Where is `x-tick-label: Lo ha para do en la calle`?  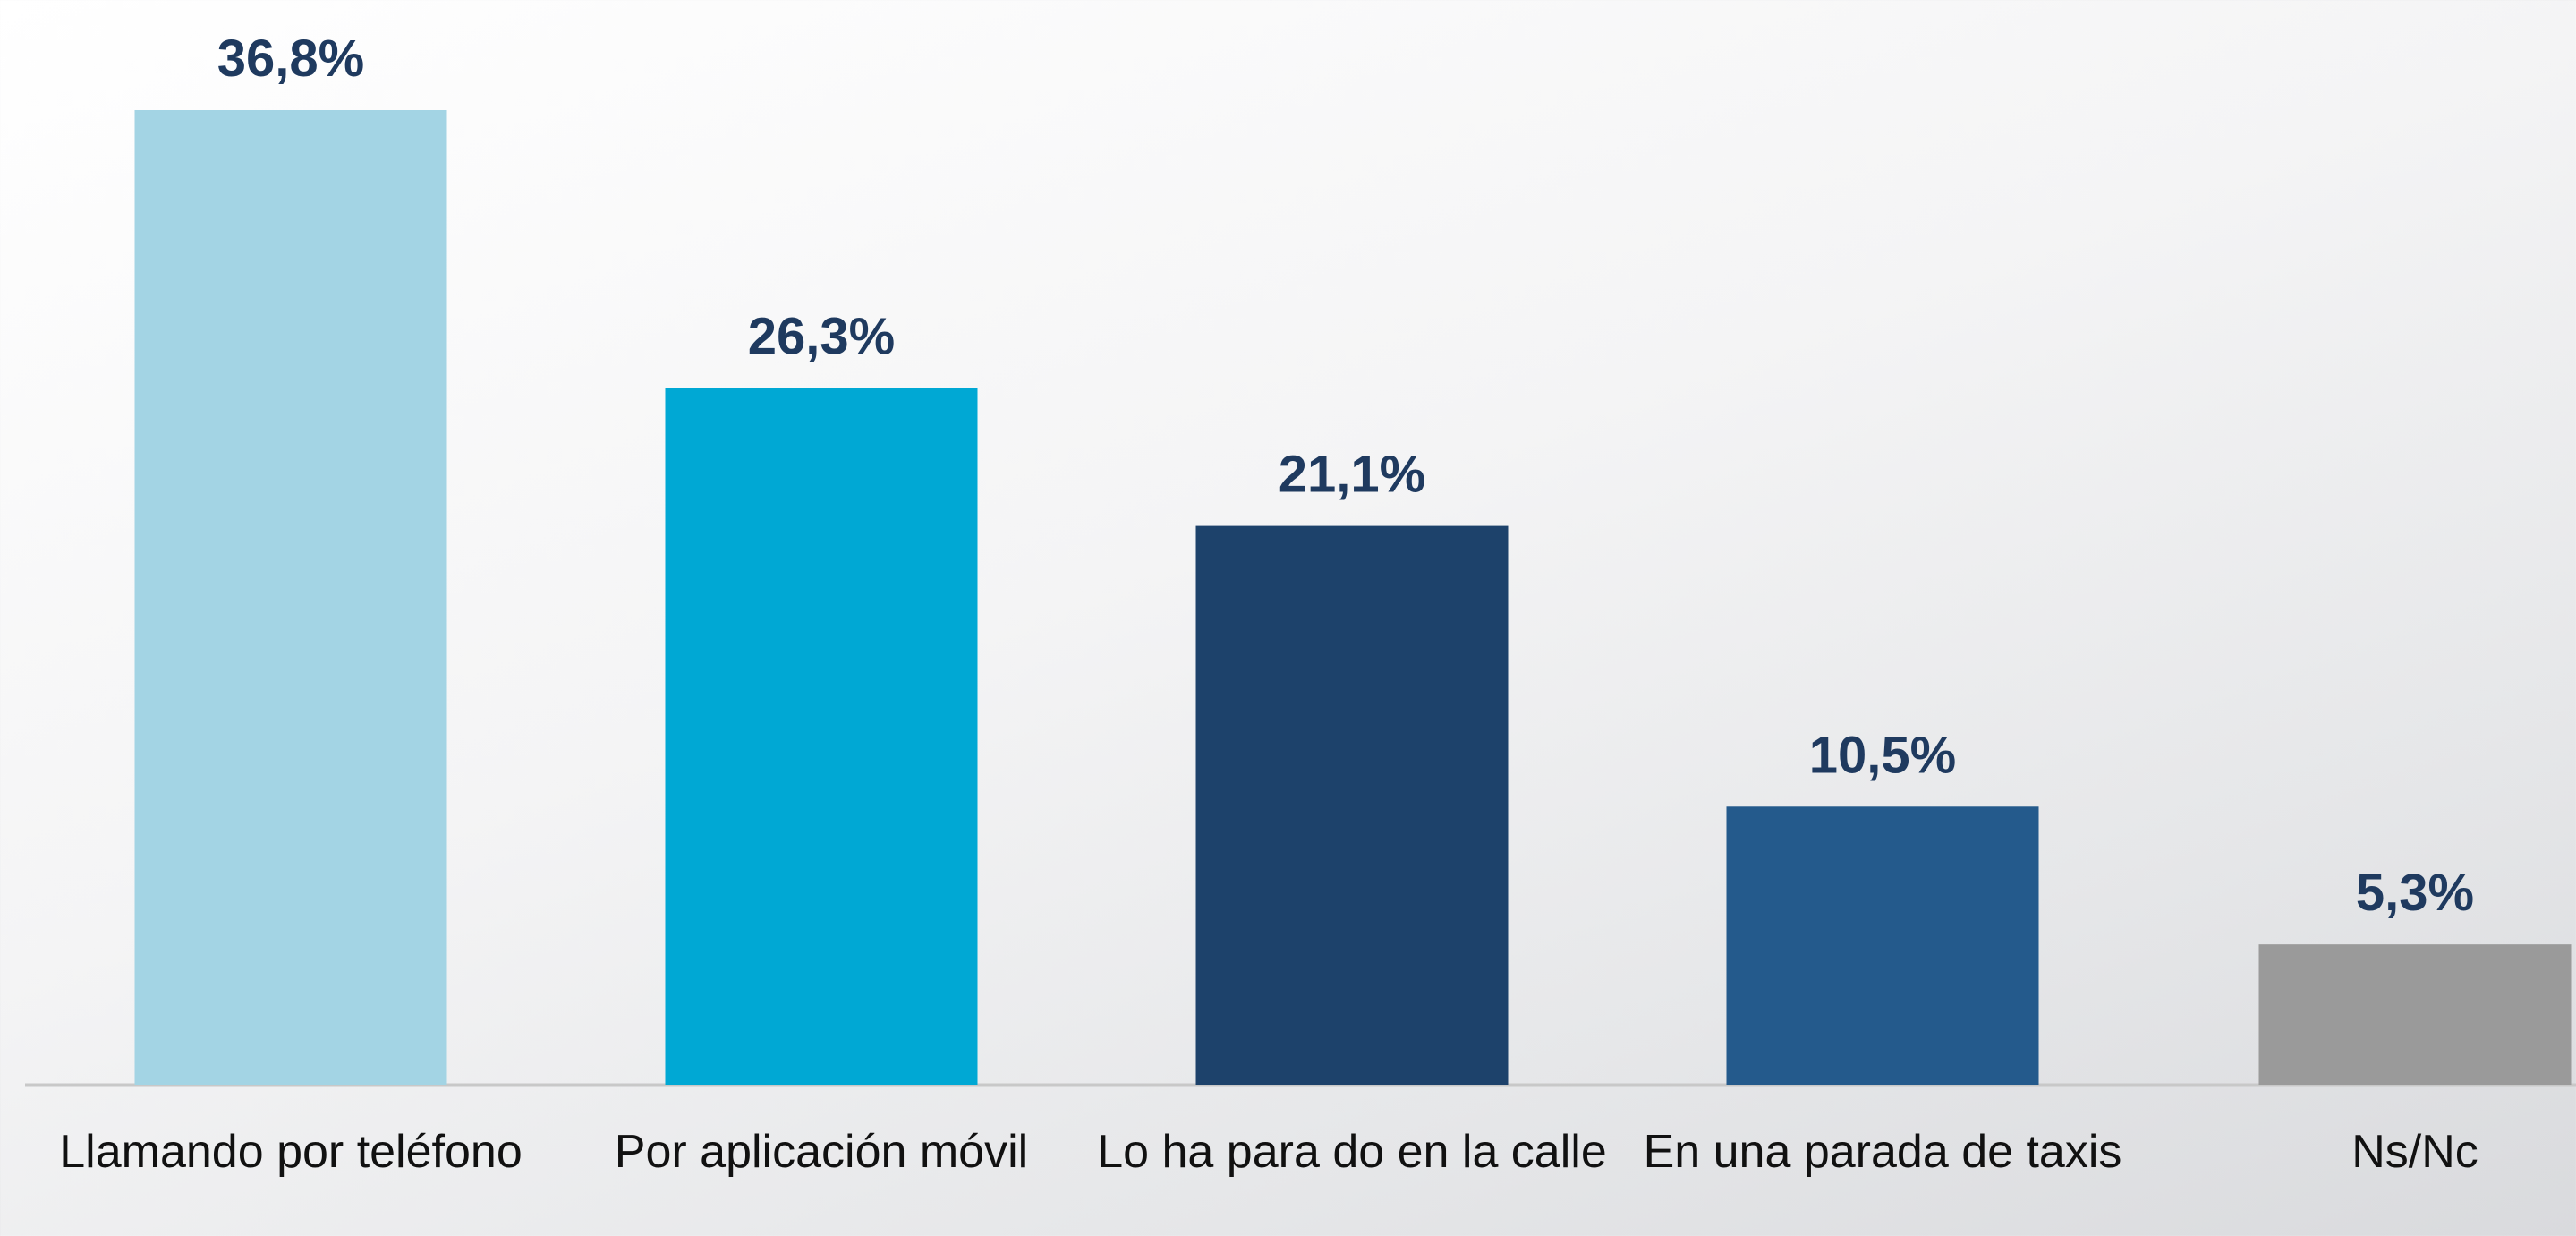 x-tick-label: Lo ha para do en la calle is located at coordinates (1352, 1152).